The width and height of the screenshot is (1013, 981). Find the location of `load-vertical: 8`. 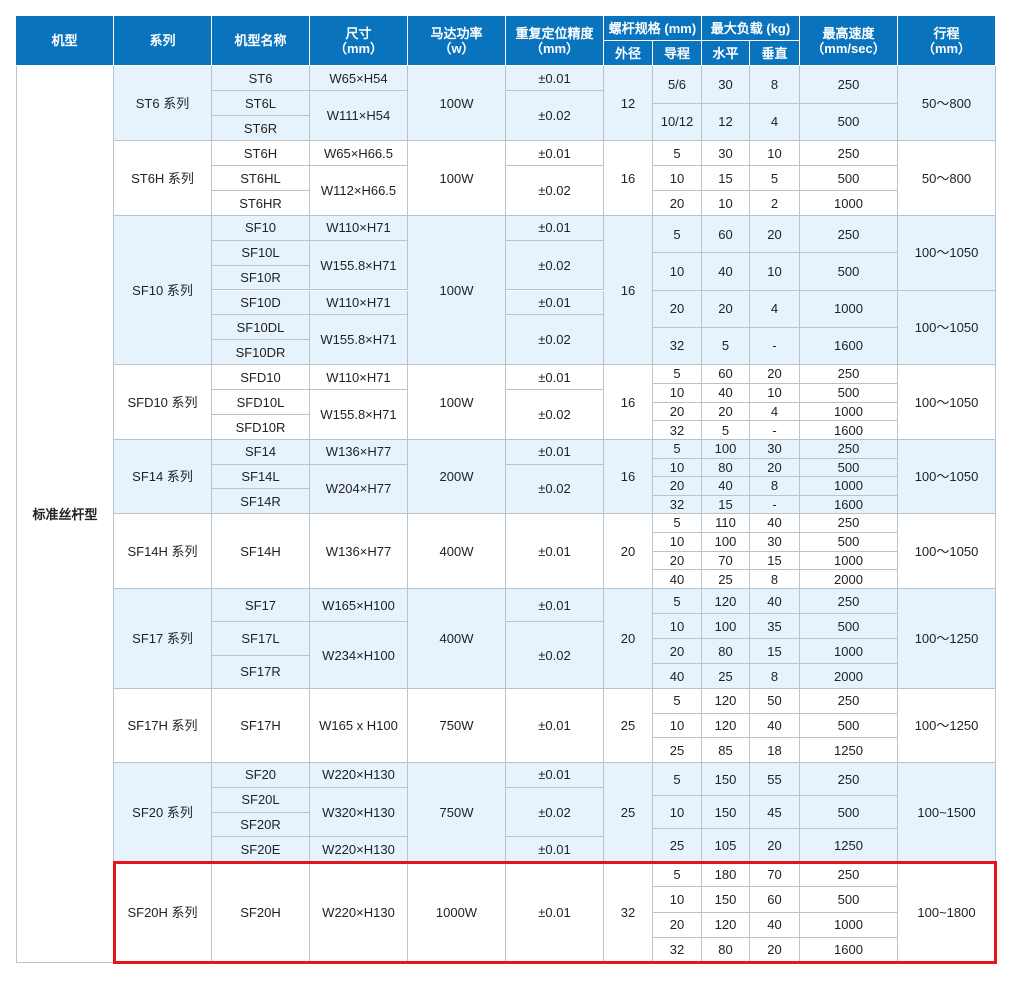

load-vertical: 8 is located at coordinates (775, 486).